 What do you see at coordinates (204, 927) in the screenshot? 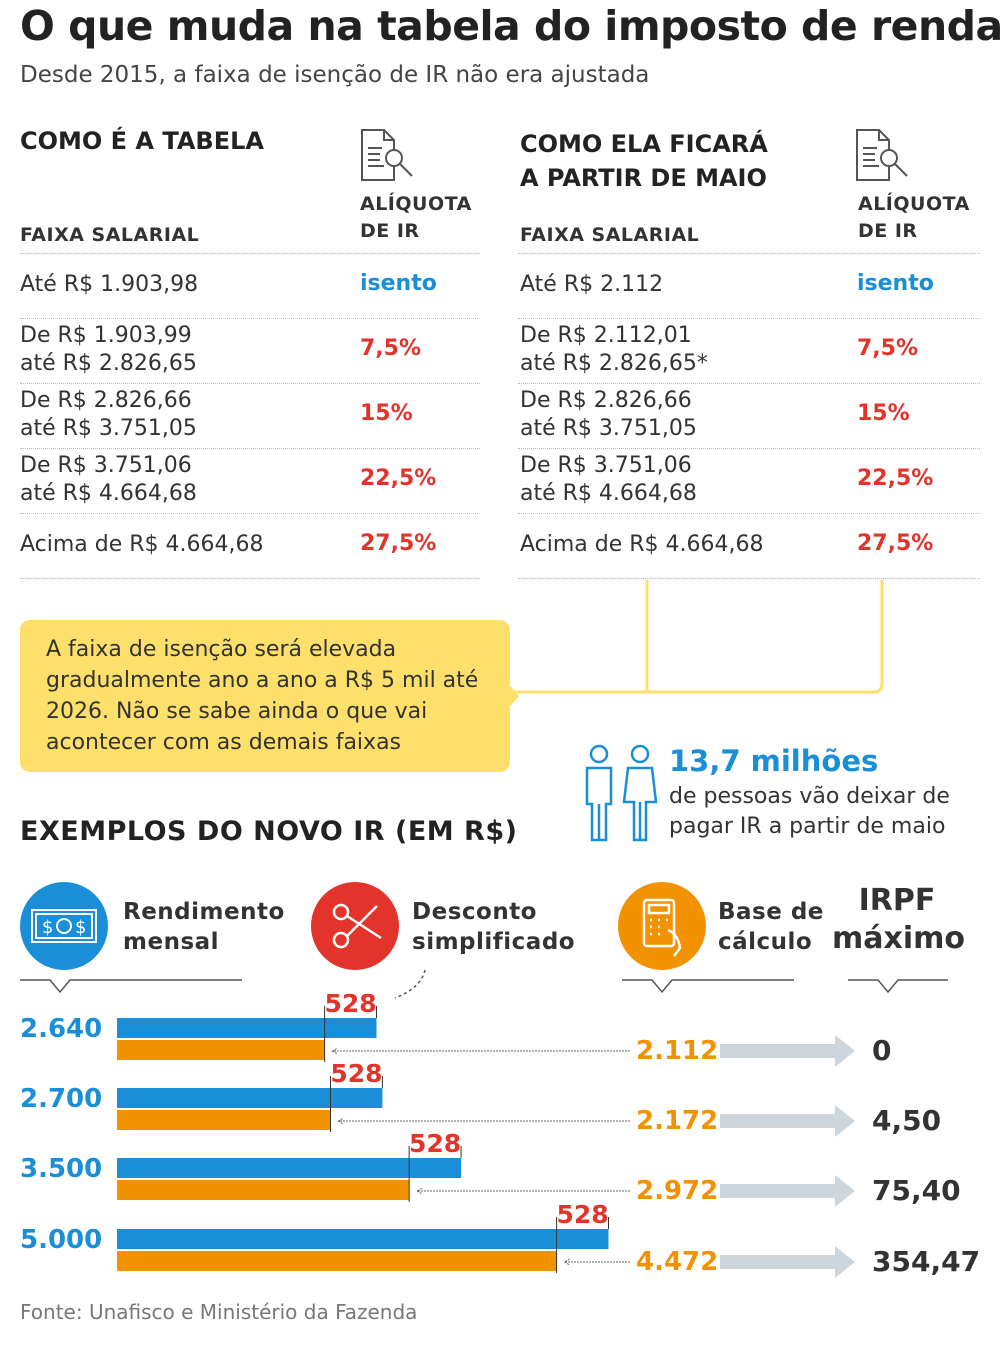
I see `legend-income: Rendimento mensal` at bounding box center [204, 927].